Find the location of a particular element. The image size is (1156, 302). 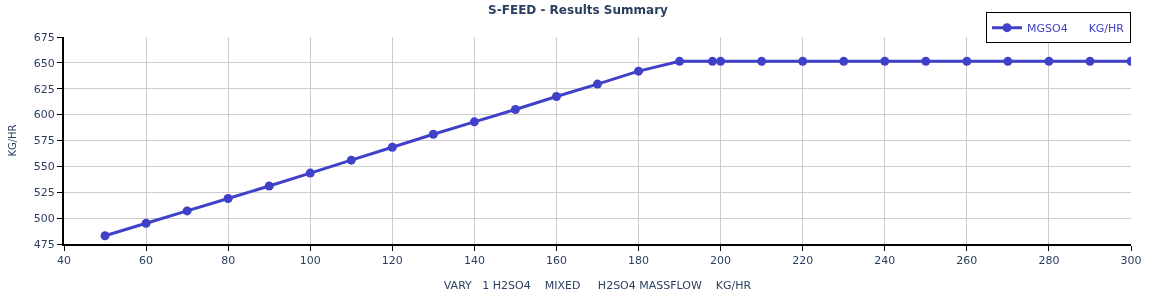

y-tick-label: 475 is located at coordinates (44, 244).